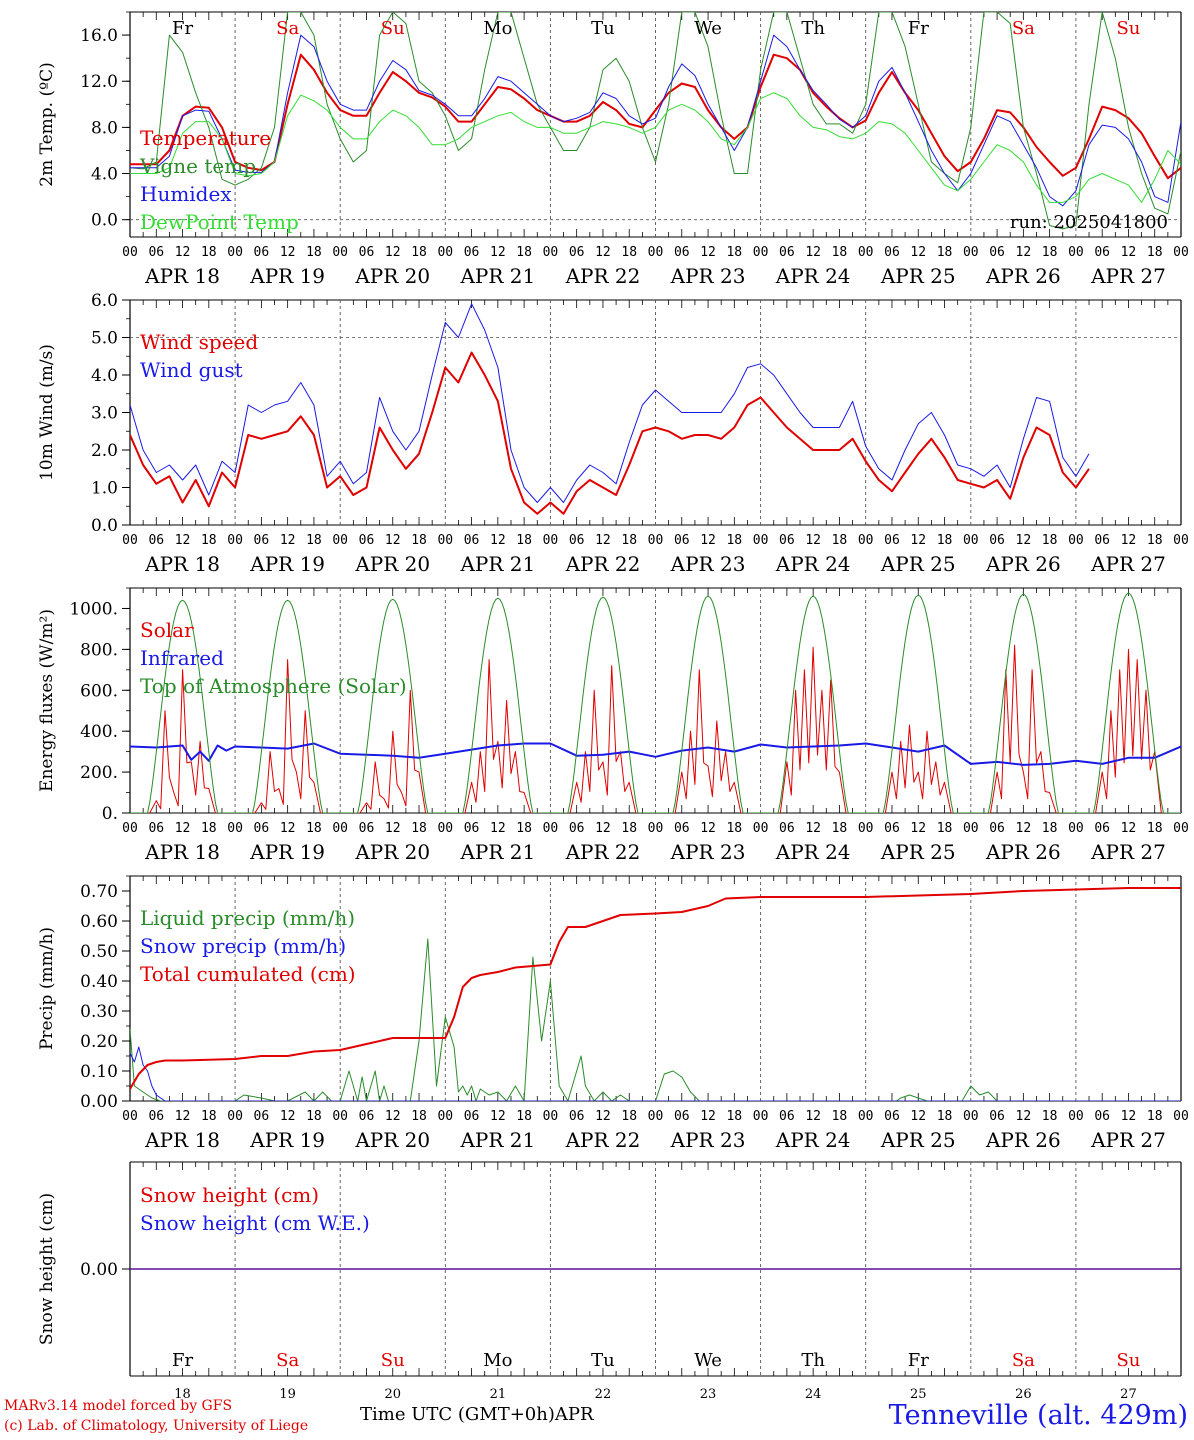 This screenshot has height=1440, width=1194. I want to click on series-line-solar, so click(655, 728).